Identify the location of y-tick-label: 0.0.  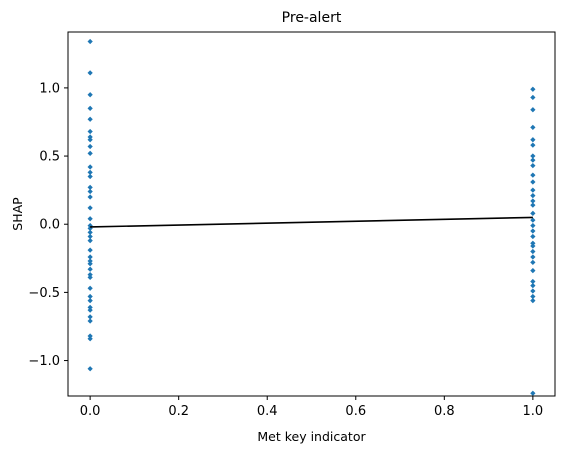
(49, 225).